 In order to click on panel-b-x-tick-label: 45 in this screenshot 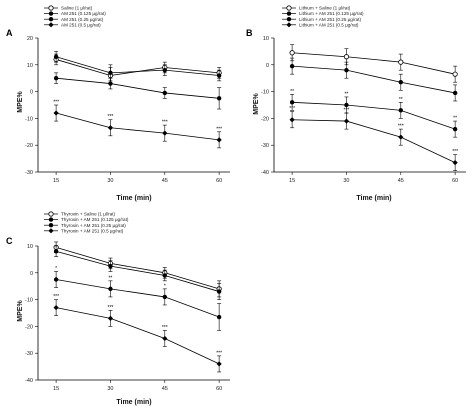, I will do `click(401, 181)`.